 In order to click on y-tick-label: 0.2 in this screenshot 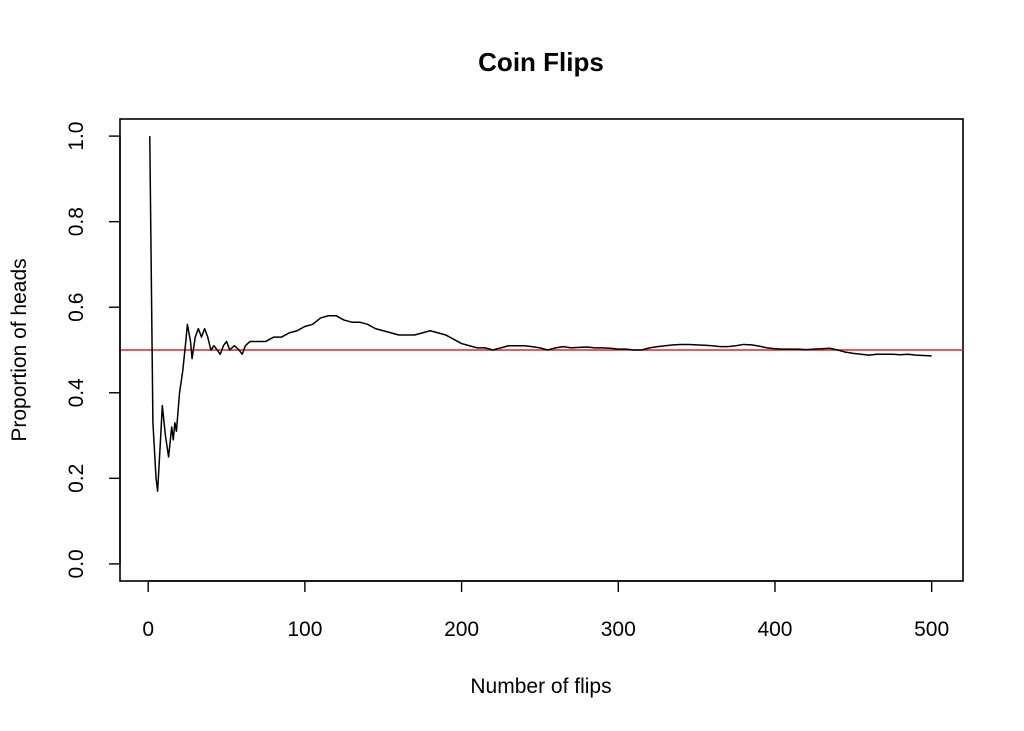, I will do `click(76, 478)`.